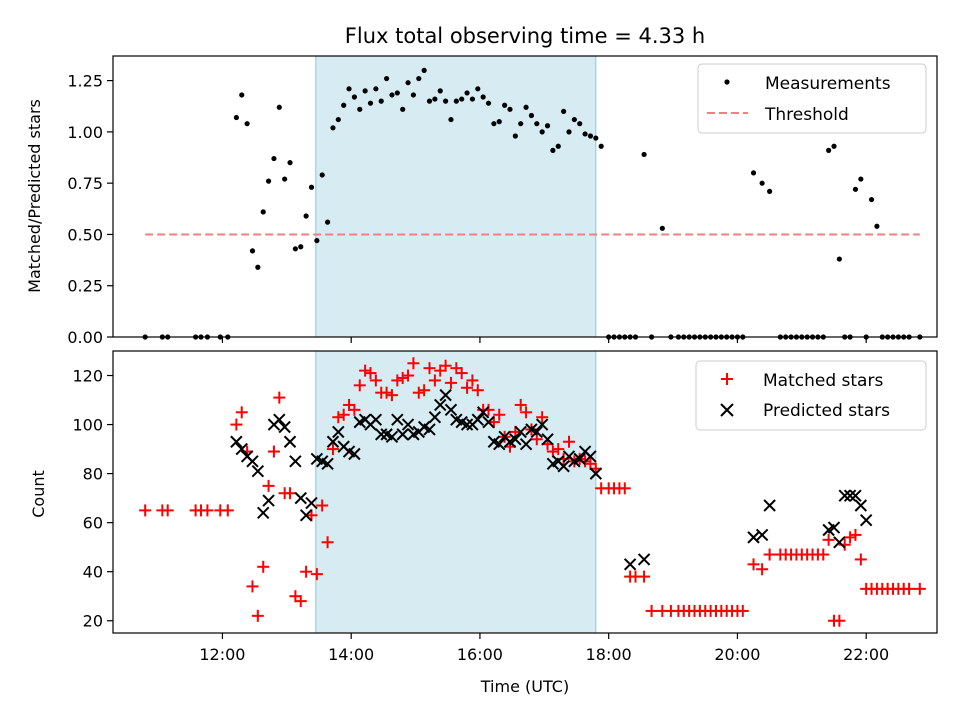 The width and height of the screenshot is (960, 725). I want to click on x-tick-label: 22:00, so click(866, 654).